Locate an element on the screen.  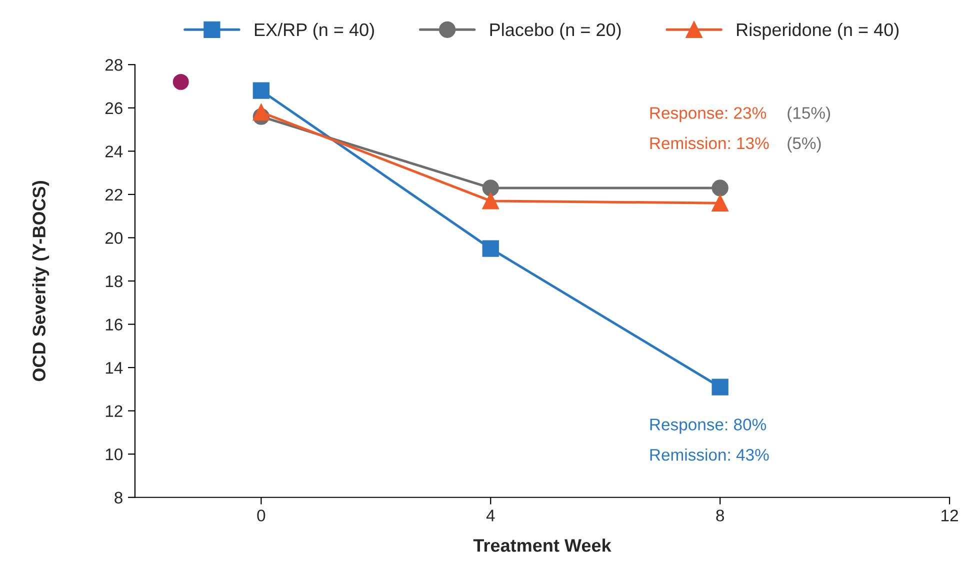
x-tick-label: 0 is located at coordinates (261, 516).